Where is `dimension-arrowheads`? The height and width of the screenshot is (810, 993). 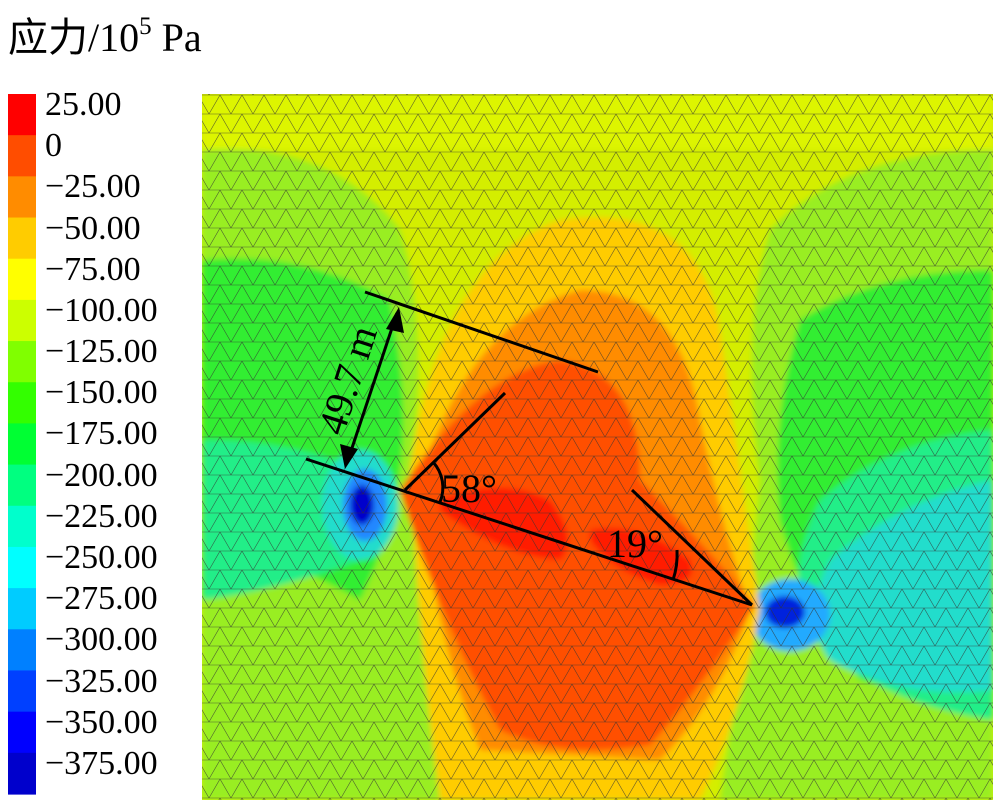 dimension-arrowheads is located at coordinates (372, 388).